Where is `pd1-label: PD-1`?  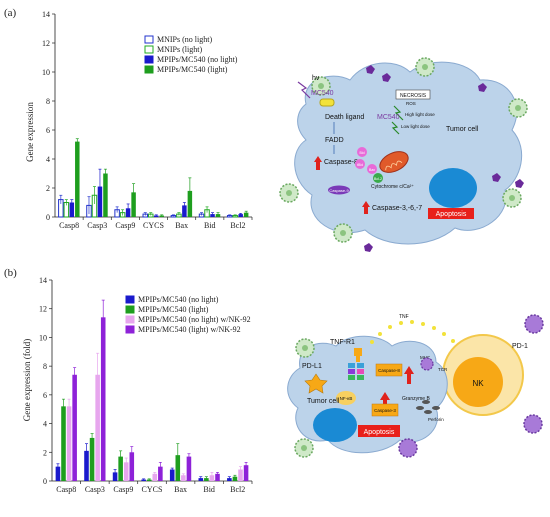 pd1-label: PD-1 is located at coordinates (520, 346).